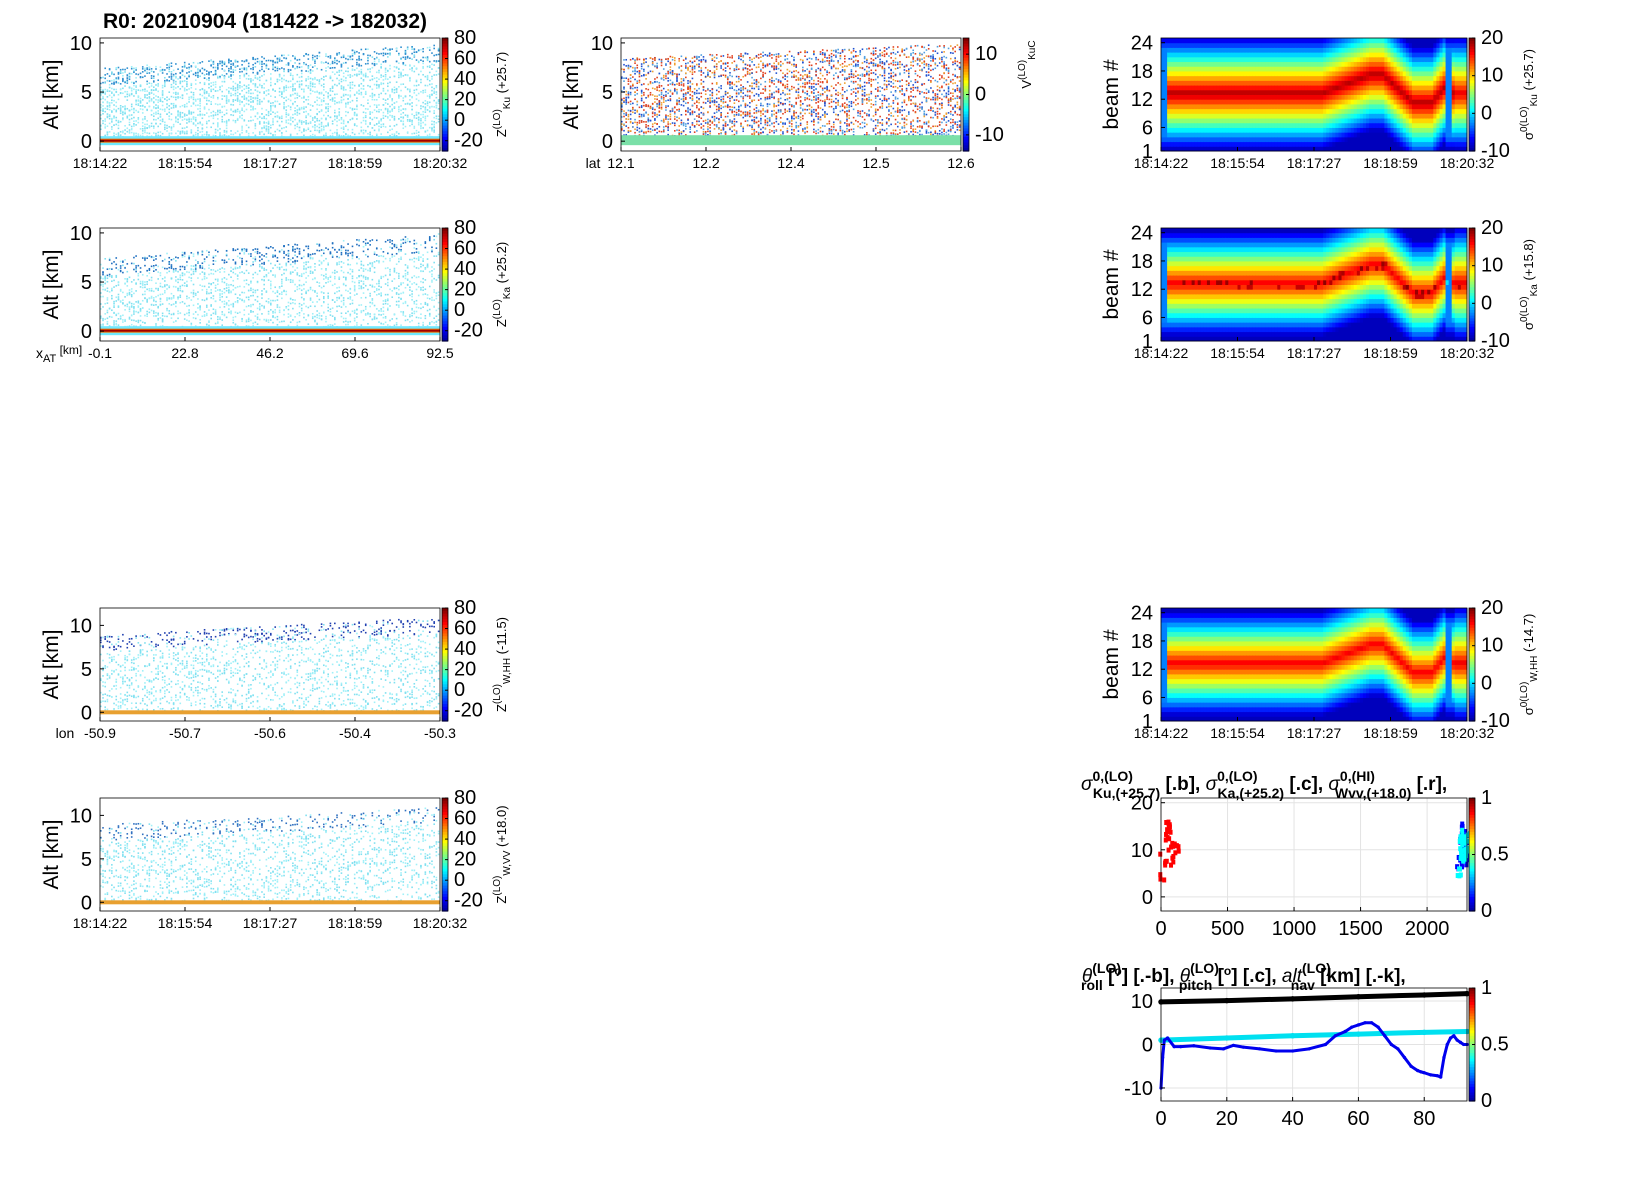 The height and width of the screenshot is (1200, 1650). What do you see at coordinates (465, 59) in the screenshot?
I see `colorbar-tick-label: 60` at bounding box center [465, 59].